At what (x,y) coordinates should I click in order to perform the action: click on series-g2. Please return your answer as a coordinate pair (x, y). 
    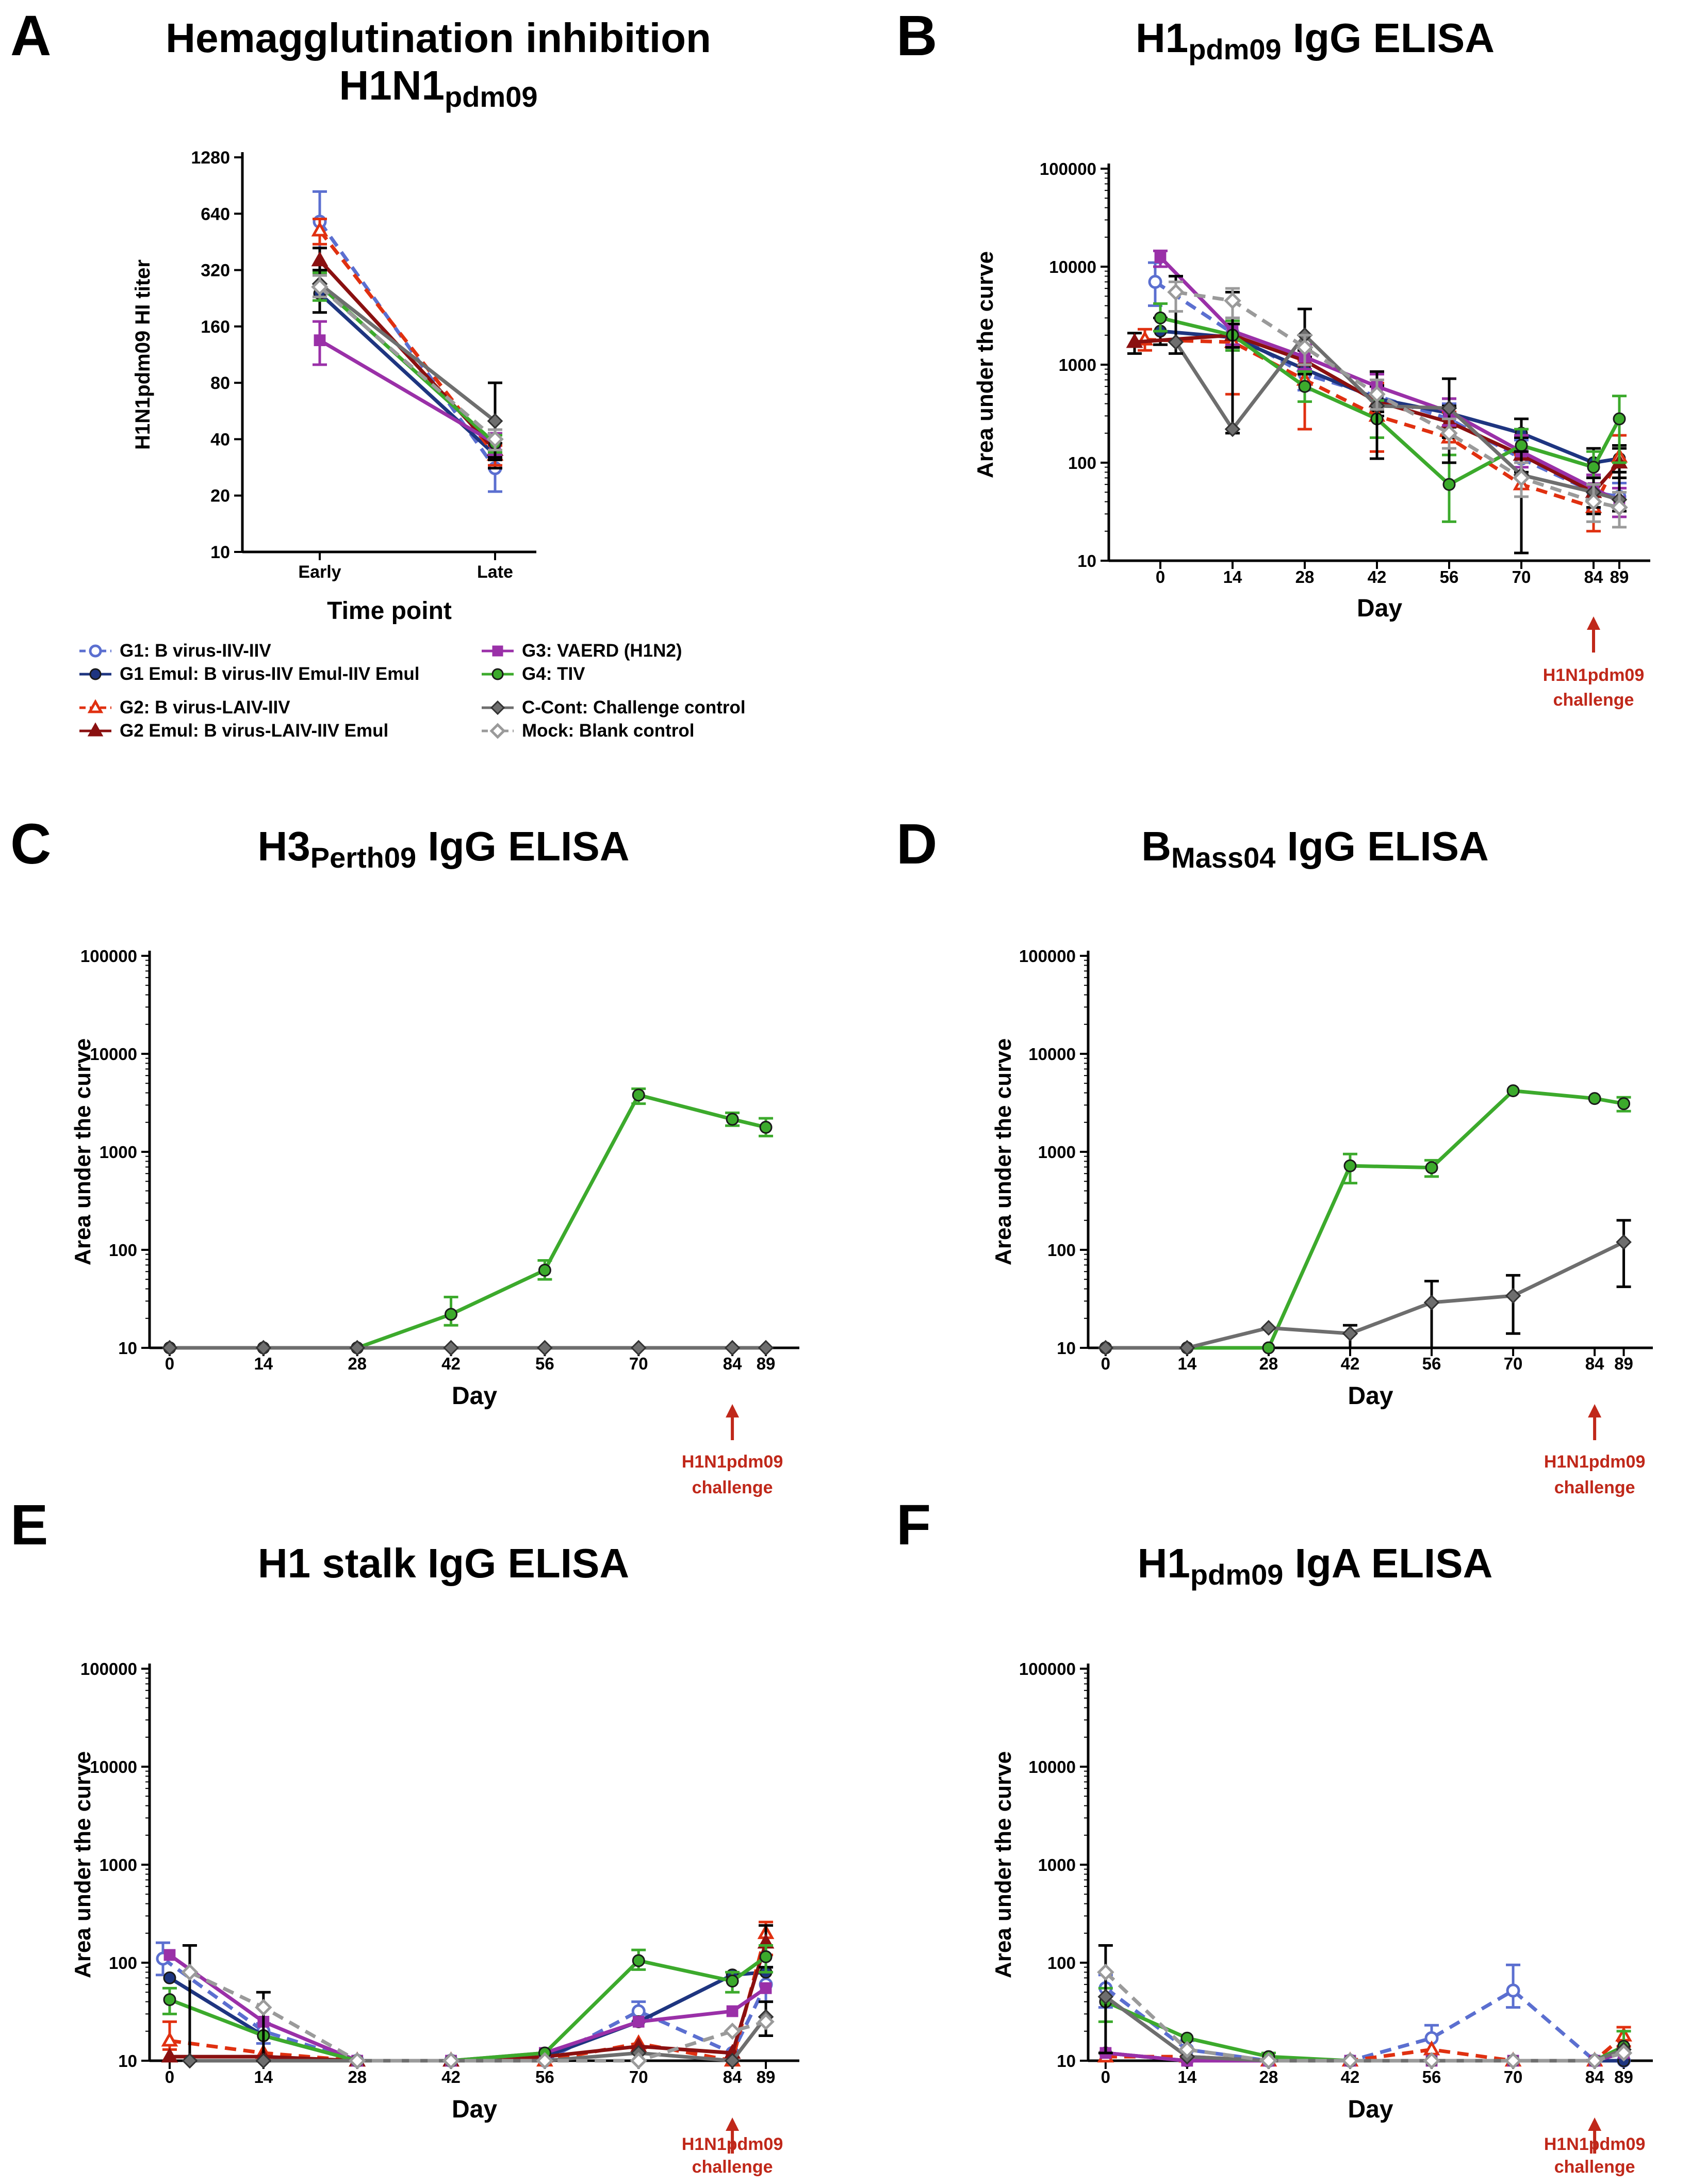
    Looking at the image, I should click on (468, 1993).